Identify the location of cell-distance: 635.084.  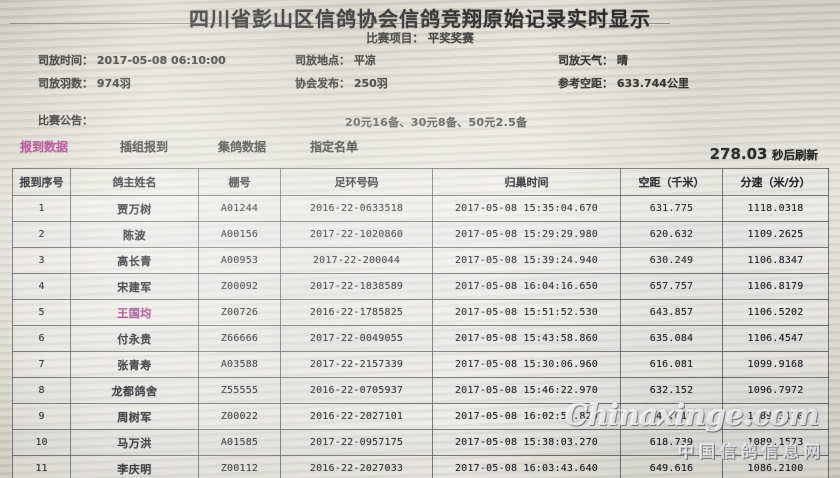
(671, 338).